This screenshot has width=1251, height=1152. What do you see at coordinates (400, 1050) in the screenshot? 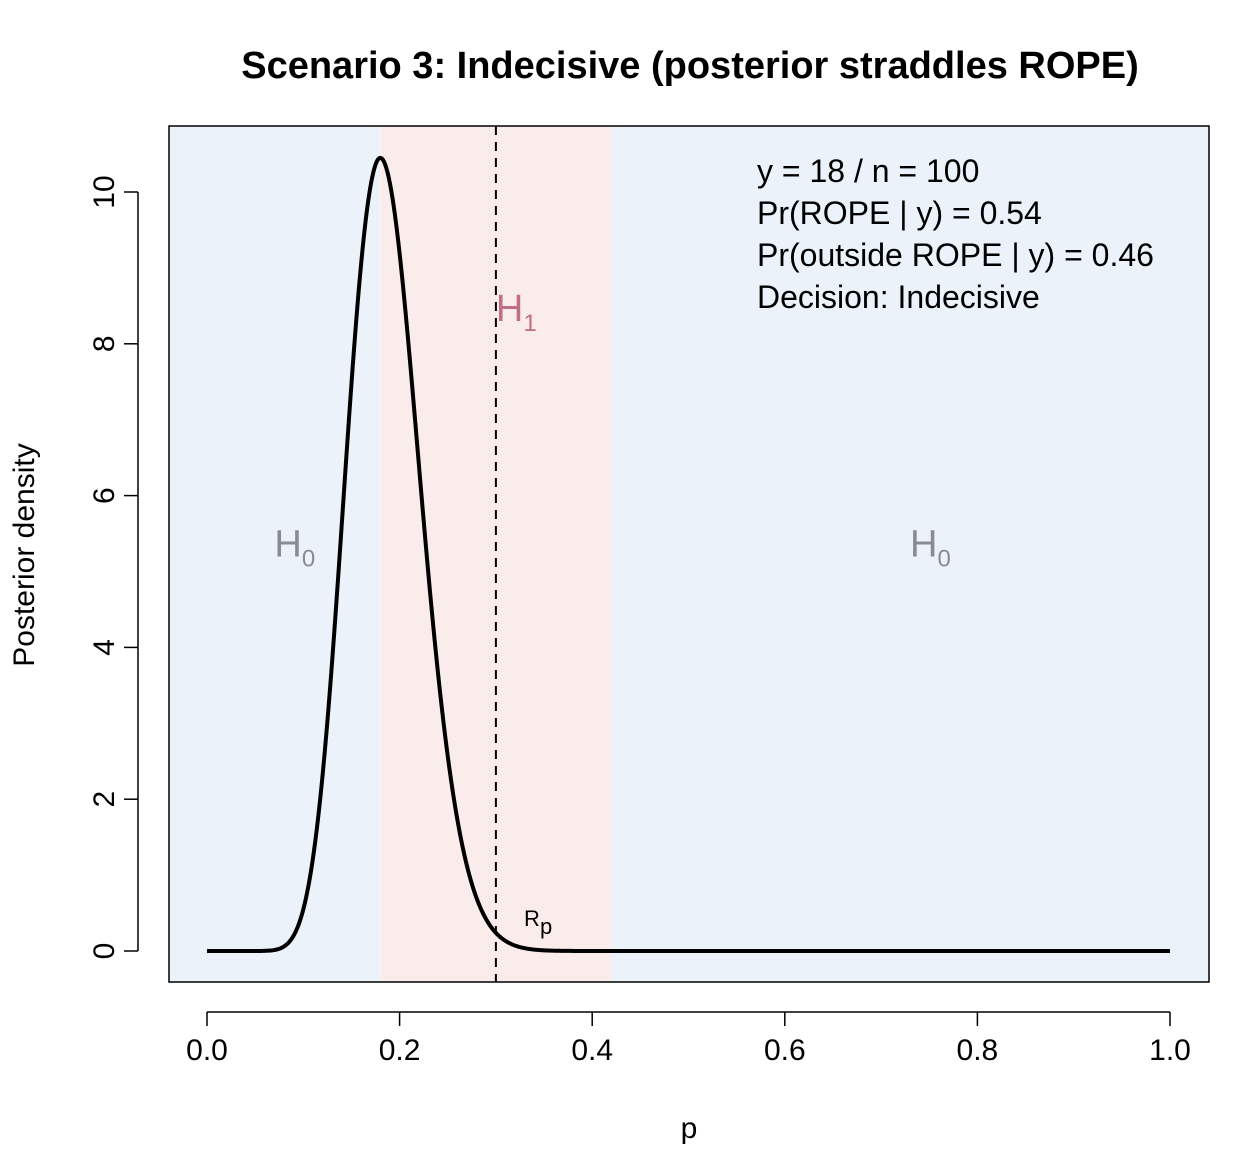
I see `x-tick-label-1: 0.2` at bounding box center [400, 1050].